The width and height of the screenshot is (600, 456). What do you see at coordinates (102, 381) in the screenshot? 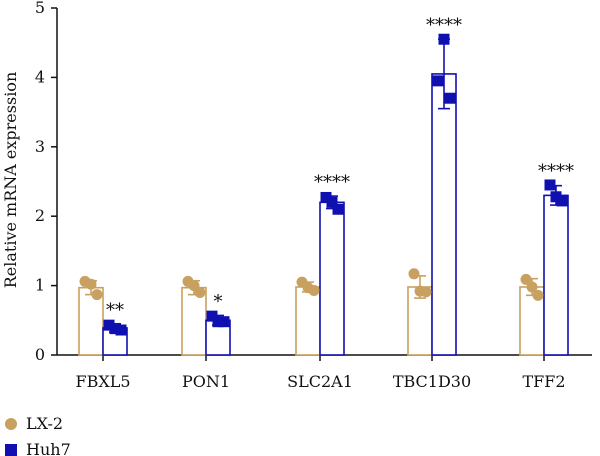
I see `x-category-label: FBXL5` at bounding box center [102, 381].